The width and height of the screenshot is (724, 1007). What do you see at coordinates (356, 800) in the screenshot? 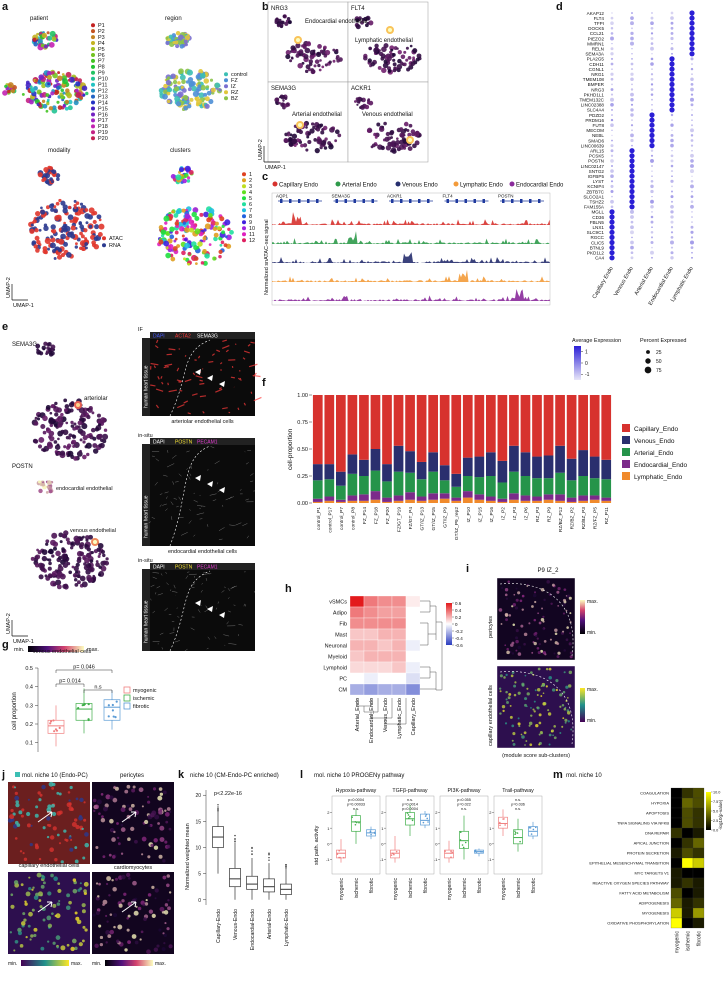
I see `p-value: p=0.0004` at bounding box center [356, 800].